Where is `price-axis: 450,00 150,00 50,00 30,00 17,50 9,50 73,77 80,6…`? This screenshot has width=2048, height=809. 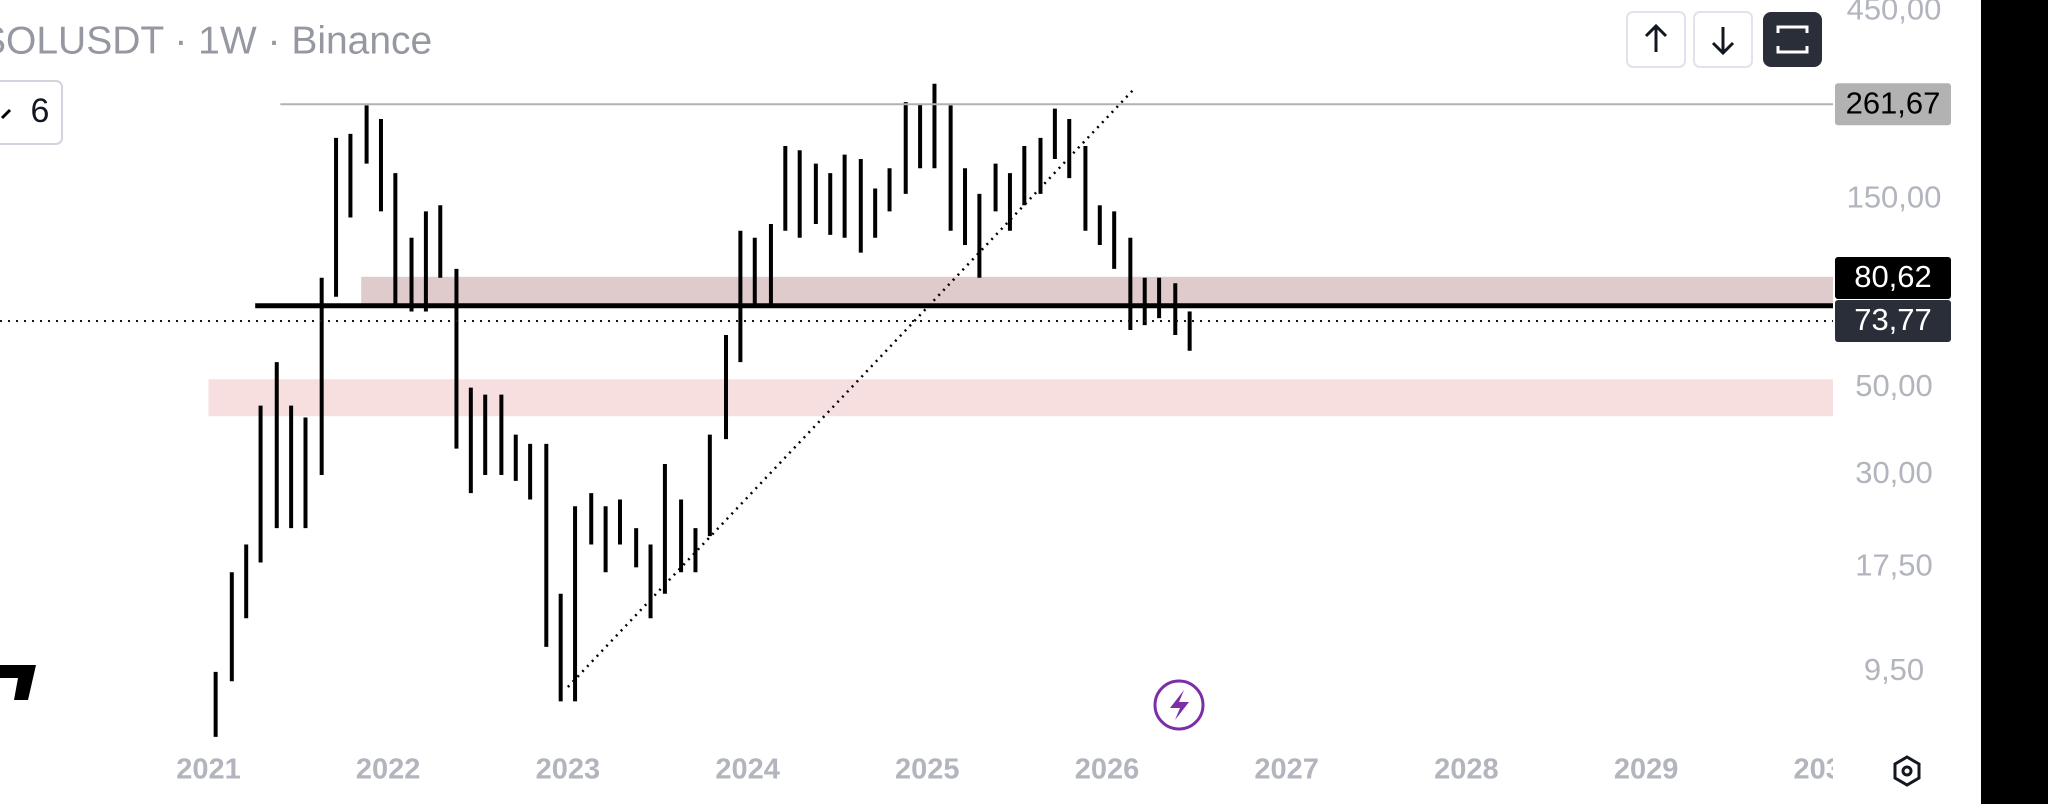 price-axis: 450,00 150,00 50,00 30,00 17,50 9,50 73,77 80,6… is located at coordinates (1893, 343).